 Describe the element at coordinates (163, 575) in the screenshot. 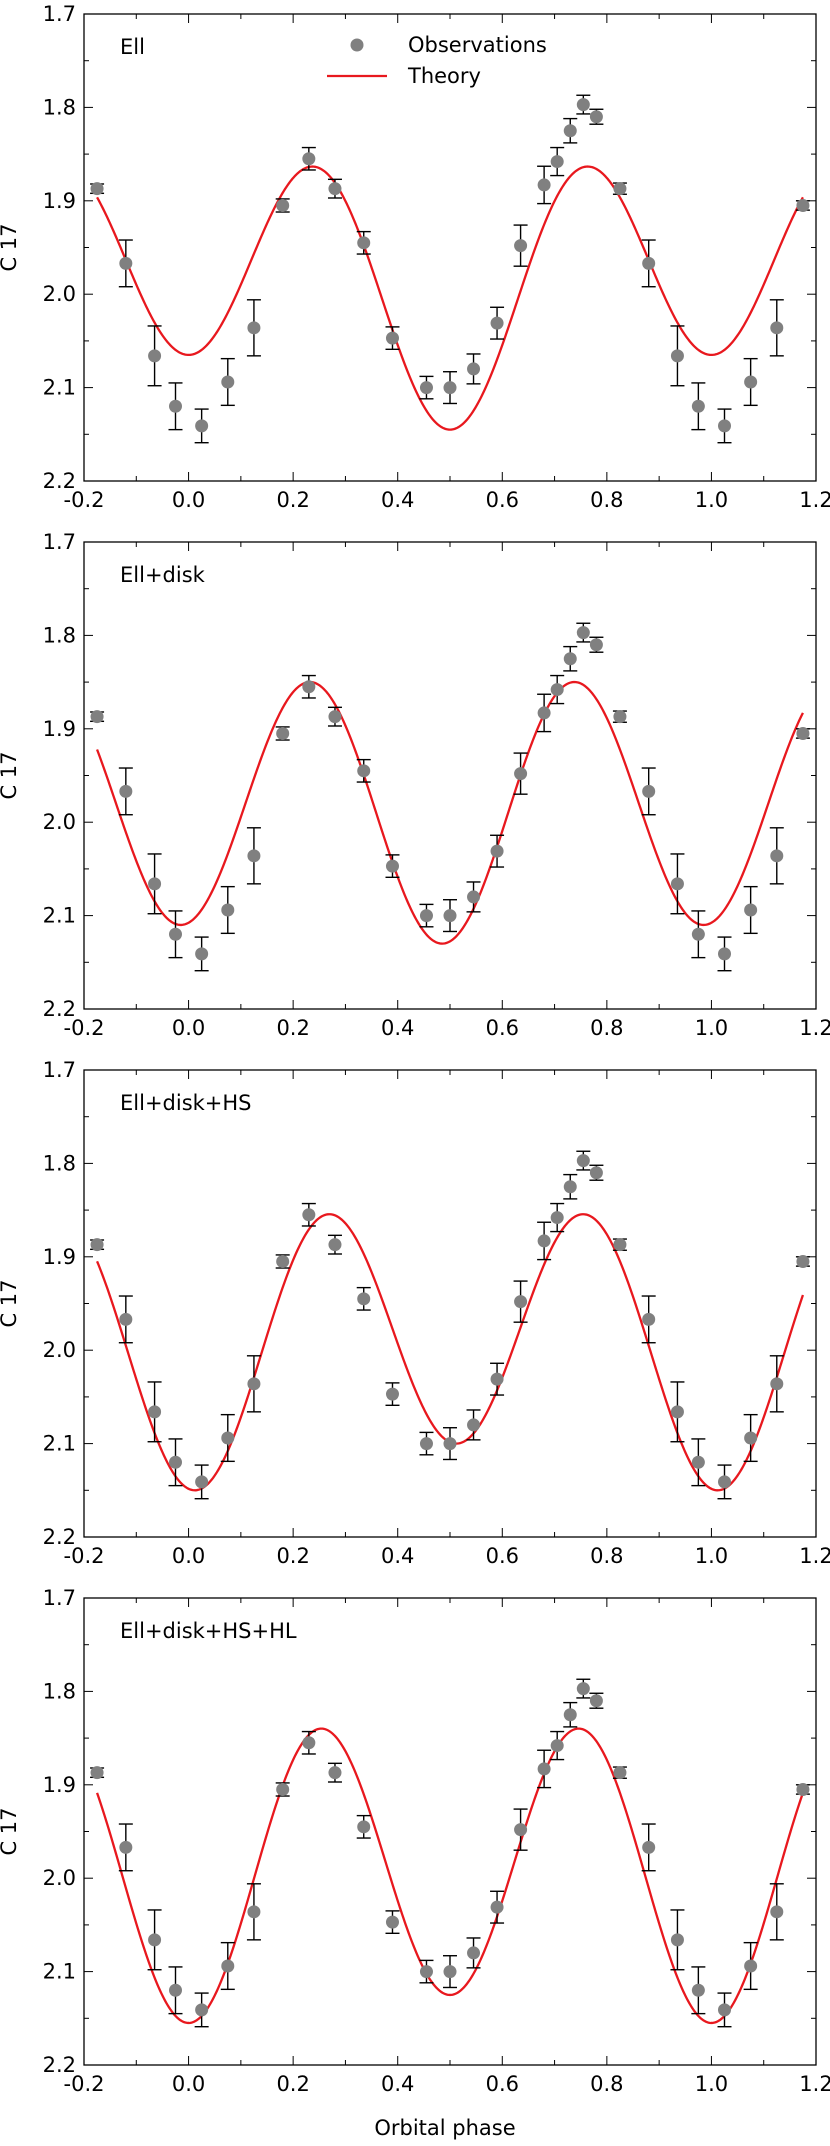

I see `panel-label: Ell+disk` at that location.